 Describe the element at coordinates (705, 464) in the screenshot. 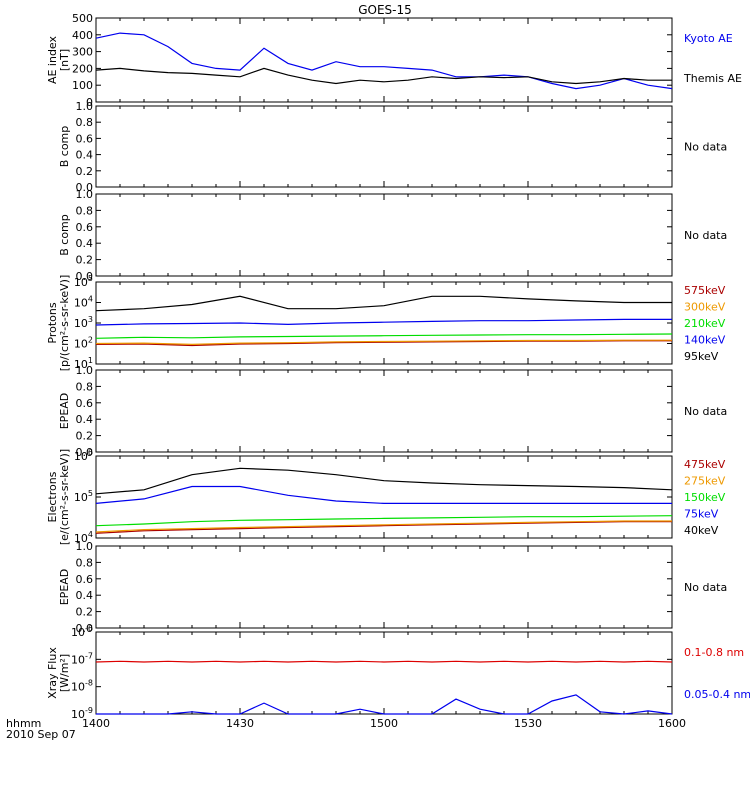

I see `legend-entry: 475keV` at that location.